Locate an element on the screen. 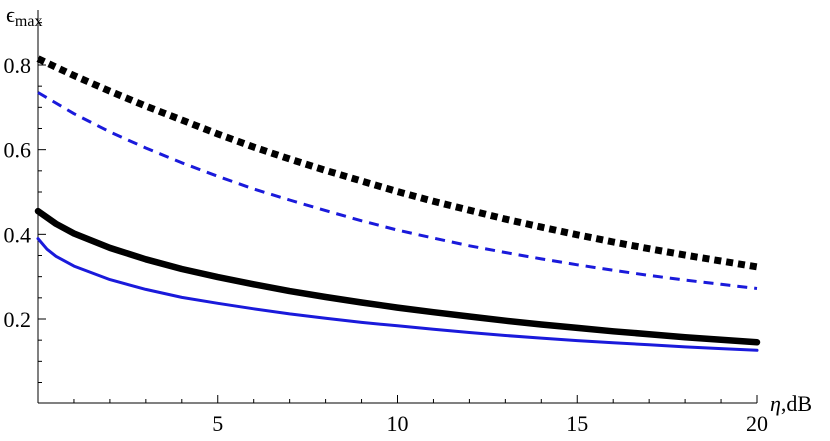 This screenshot has width=830, height=441. x-axis-unit: ,dB is located at coordinates (796, 403).